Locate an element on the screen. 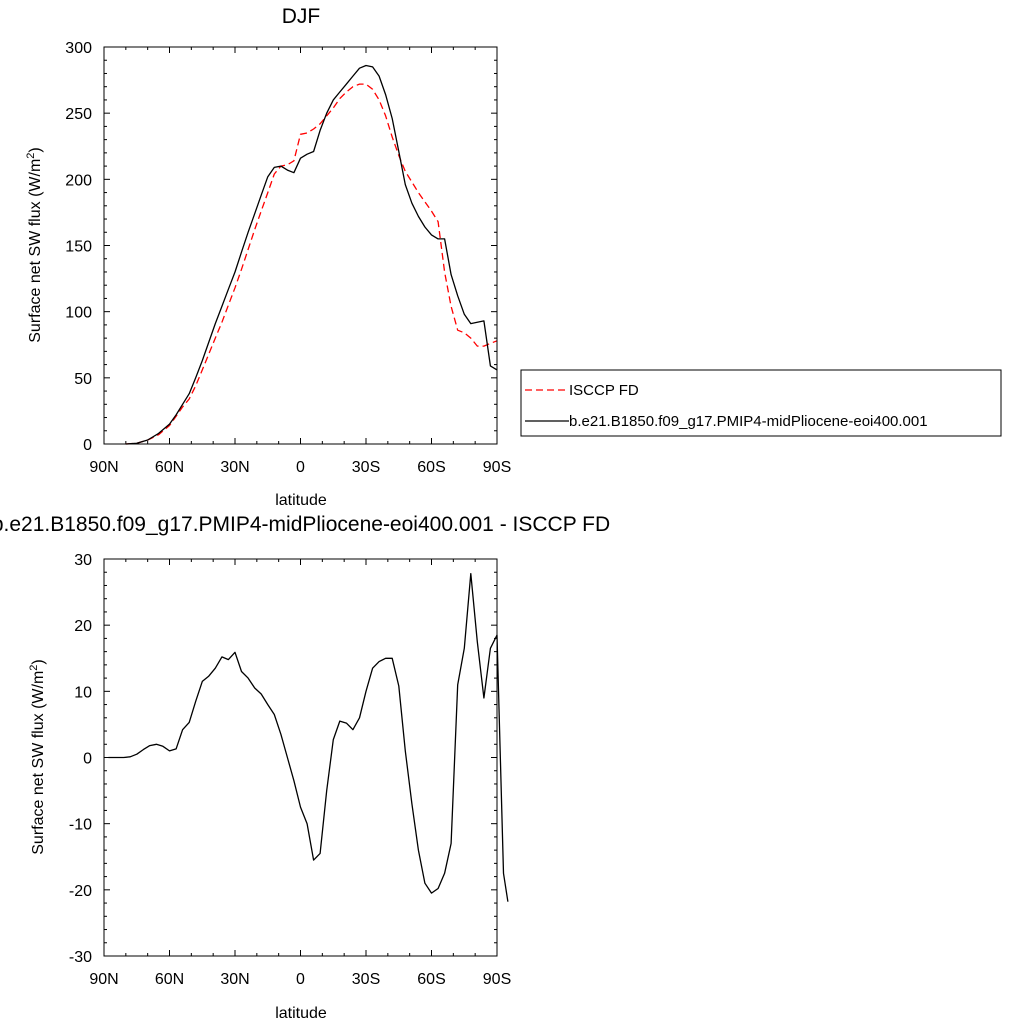 The image size is (1024, 1024). y-tick-label: 100 is located at coordinates (78, 313).